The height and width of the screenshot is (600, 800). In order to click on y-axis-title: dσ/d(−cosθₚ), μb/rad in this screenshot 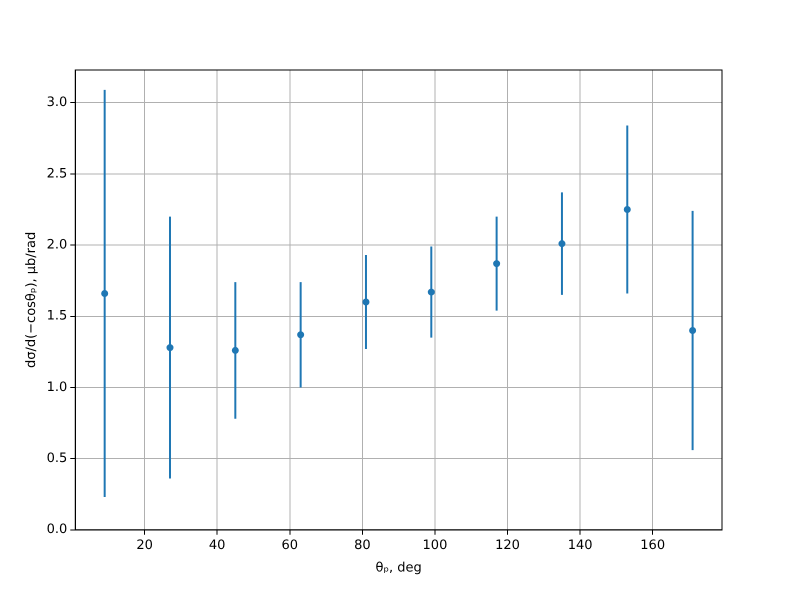, I will do `click(32, 300)`.